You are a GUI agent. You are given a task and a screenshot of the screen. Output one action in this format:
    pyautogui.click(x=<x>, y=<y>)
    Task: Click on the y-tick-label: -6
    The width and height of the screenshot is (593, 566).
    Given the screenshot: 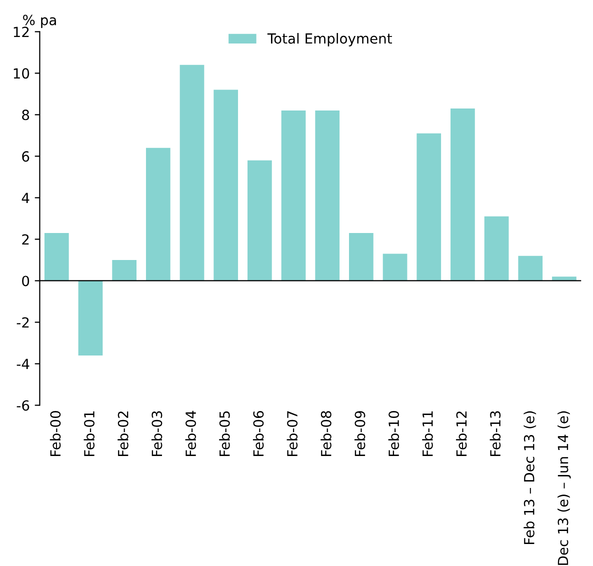 What is the action you would take?
    pyautogui.click(x=23, y=405)
    